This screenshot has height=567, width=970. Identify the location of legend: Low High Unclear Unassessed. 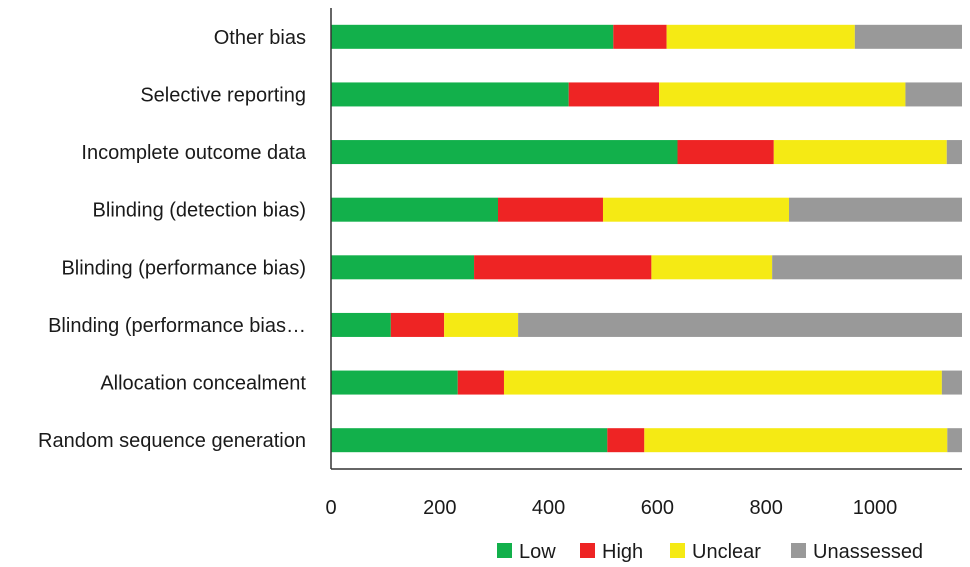
(710, 552).